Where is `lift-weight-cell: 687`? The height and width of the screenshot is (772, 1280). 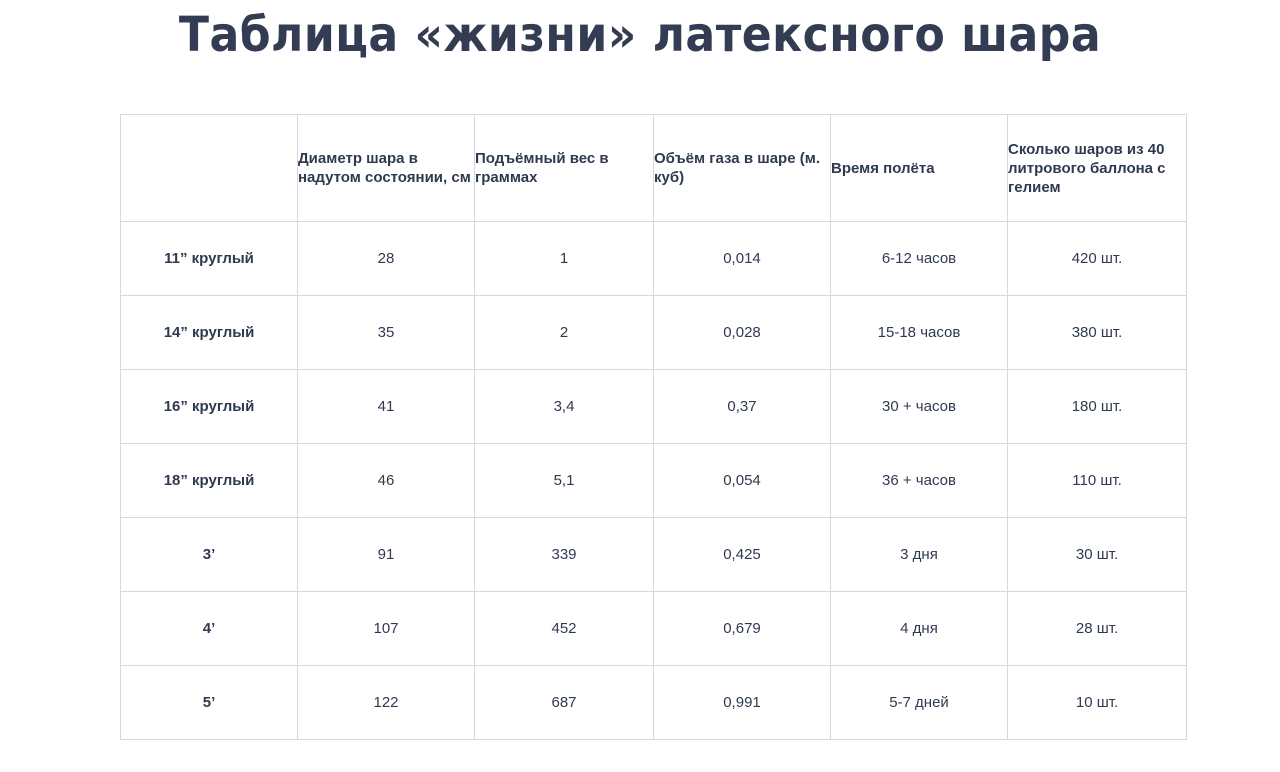 lift-weight-cell: 687 is located at coordinates (564, 702).